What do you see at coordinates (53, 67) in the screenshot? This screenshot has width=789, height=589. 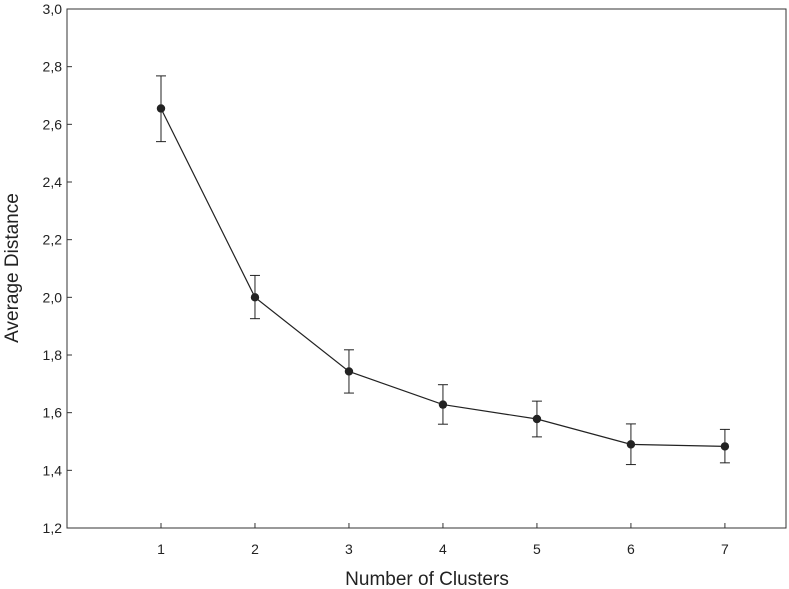 I see `y-tick-label: 2,8` at bounding box center [53, 67].